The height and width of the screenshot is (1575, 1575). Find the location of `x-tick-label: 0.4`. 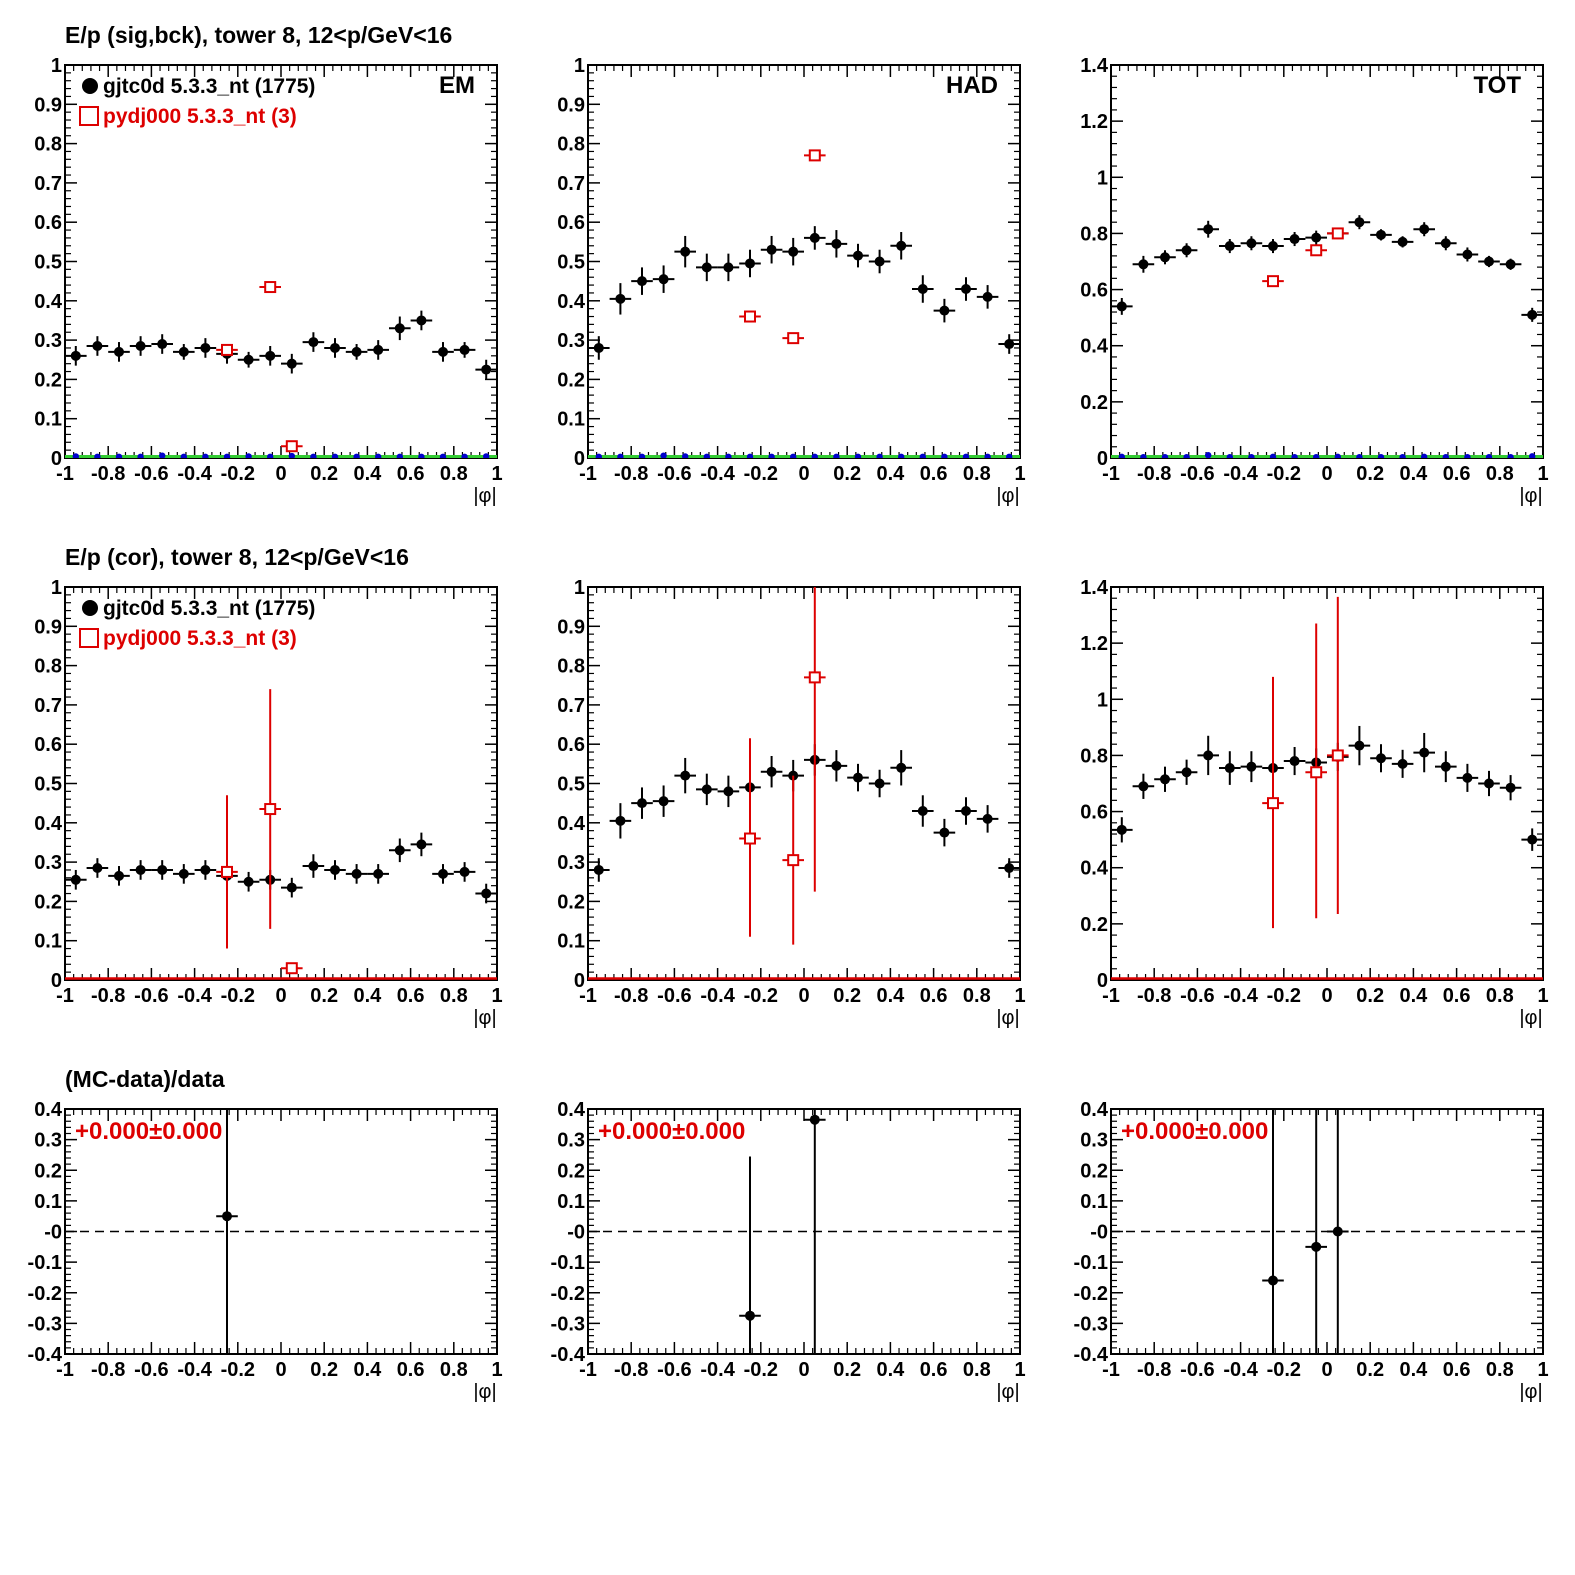

x-tick-label: 0.4 is located at coordinates (1413, 474).